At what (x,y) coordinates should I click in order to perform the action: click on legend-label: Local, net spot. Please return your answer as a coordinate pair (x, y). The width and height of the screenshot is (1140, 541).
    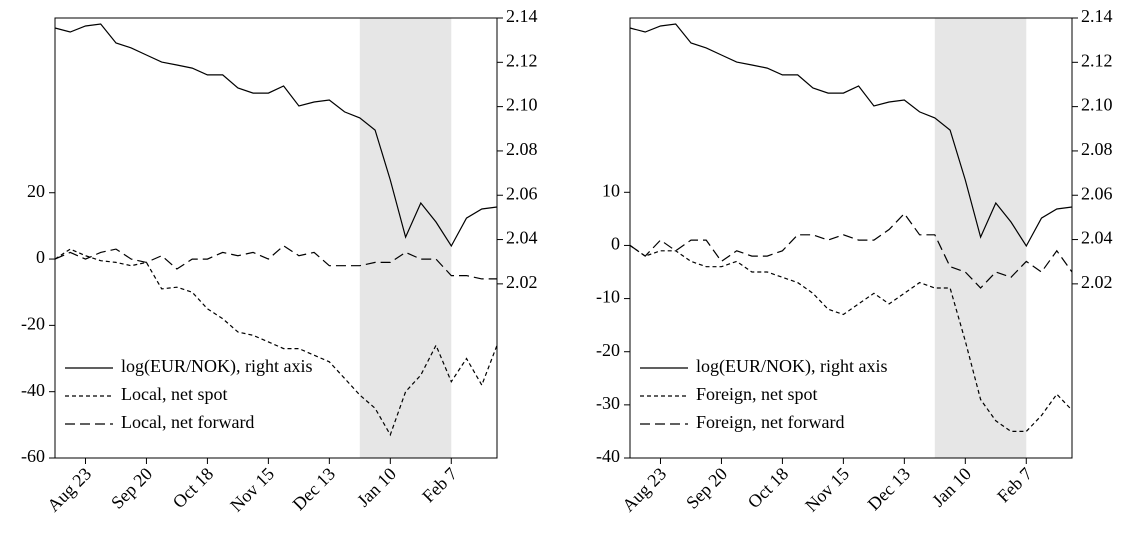
    Looking at the image, I should click on (174, 394).